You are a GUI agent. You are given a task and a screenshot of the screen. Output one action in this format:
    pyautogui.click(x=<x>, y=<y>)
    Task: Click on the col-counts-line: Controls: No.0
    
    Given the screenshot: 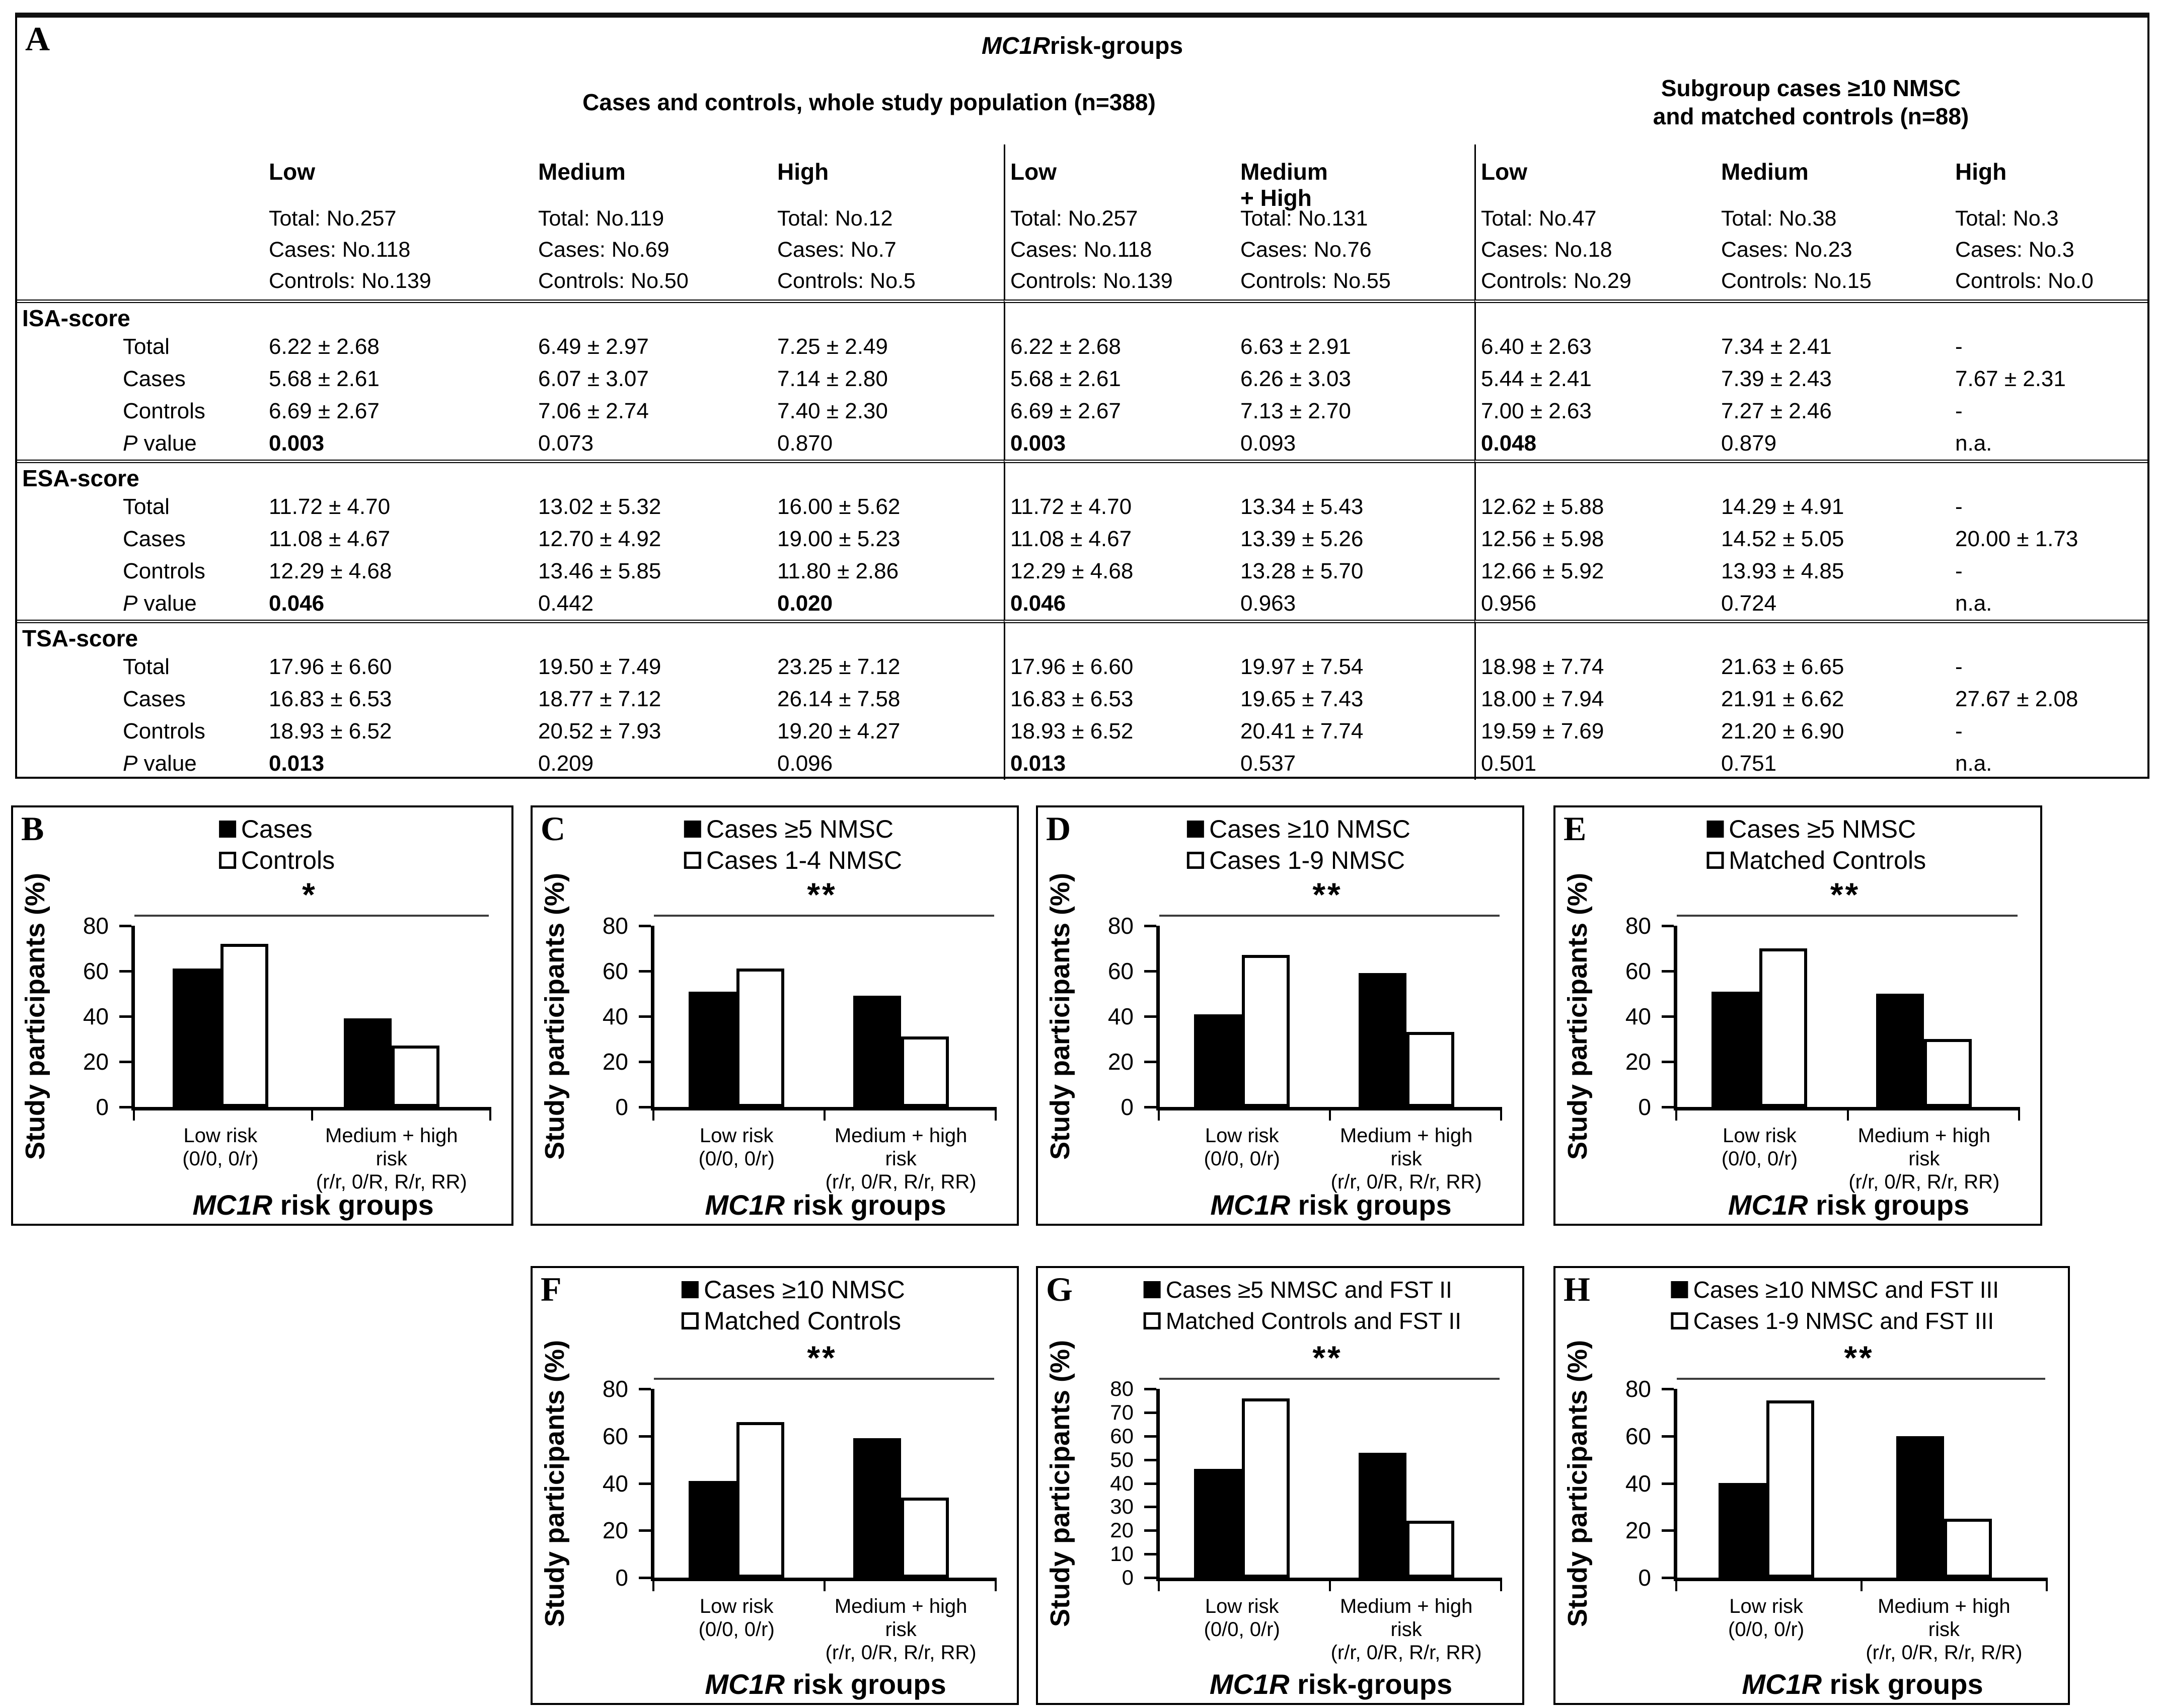 What is the action you would take?
    pyautogui.click(x=2024, y=281)
    